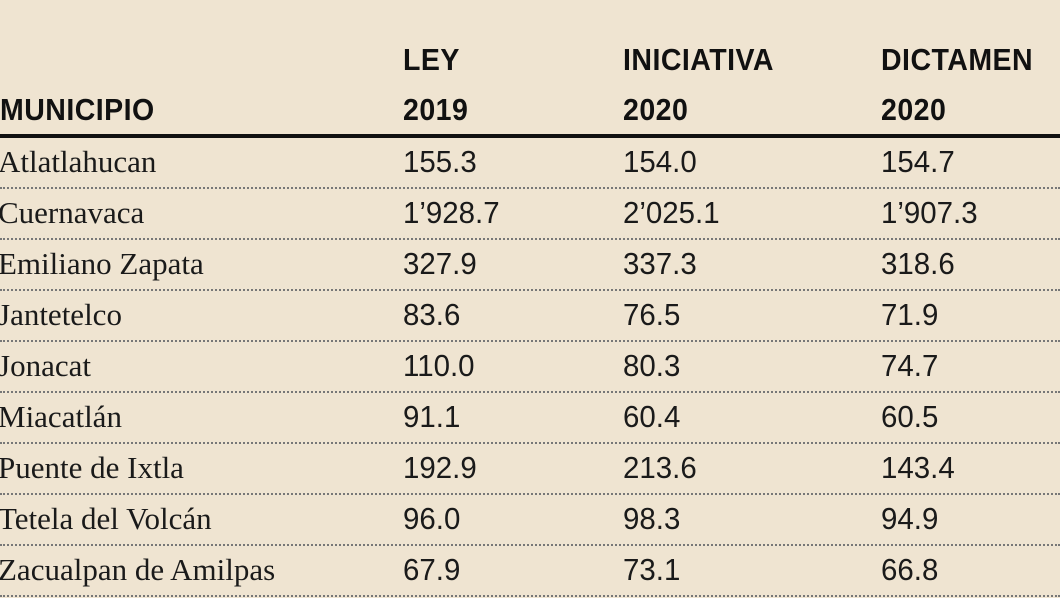 Image resolution: width=1060 pixels, height=598 pixels. What do you see at coordinates (914, 109) in the screenshot?
I see `header-dictamen-line2: 2020` at bounding box center [914, 109].